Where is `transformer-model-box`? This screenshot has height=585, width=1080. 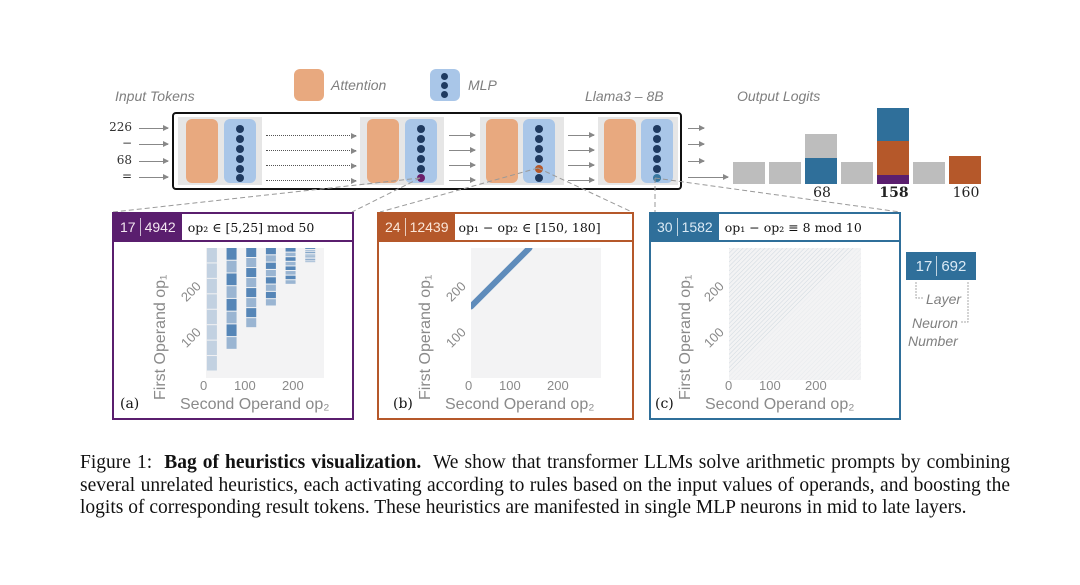 transformer-model-box is located at coordinates (427, 151).